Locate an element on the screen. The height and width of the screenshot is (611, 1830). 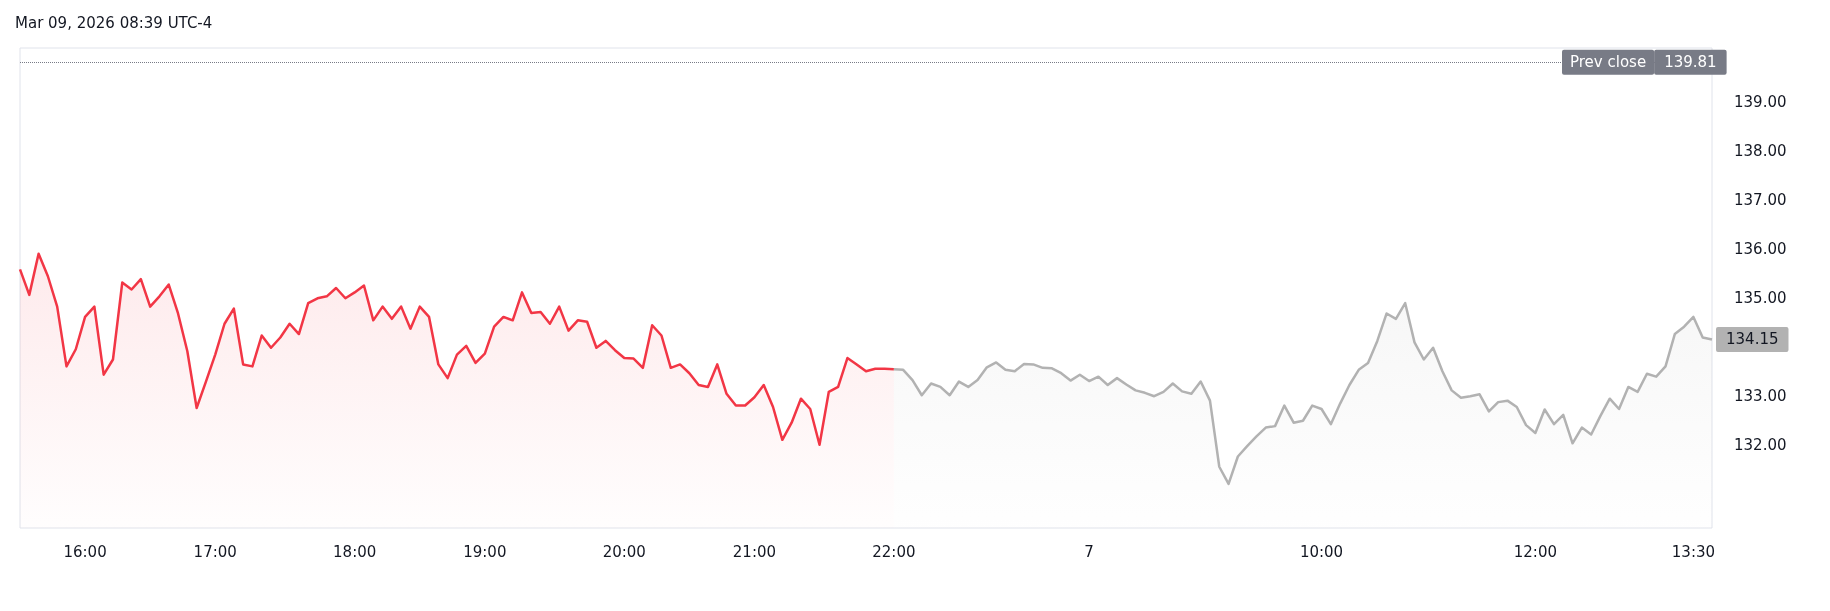
x-tick-label: 7 is located at coordinates (1089, 551).